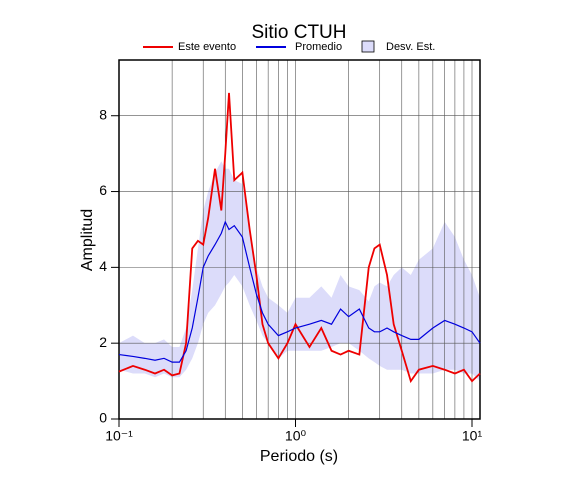 This screenshot has width=586, height=480. What do you see at coordinates (87, 240) in the screenshot?
I see `y-axis-label: Amplitud` at bounding box center [87, 240].